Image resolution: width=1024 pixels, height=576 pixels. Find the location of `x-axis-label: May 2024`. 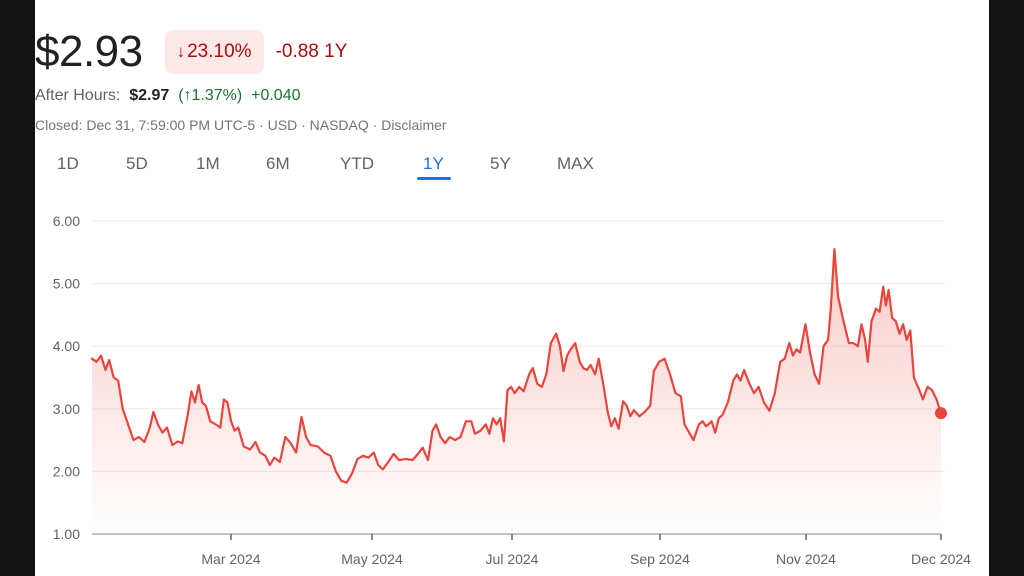

x-axis-label: May 2024 is located at coordinates (372, 559).